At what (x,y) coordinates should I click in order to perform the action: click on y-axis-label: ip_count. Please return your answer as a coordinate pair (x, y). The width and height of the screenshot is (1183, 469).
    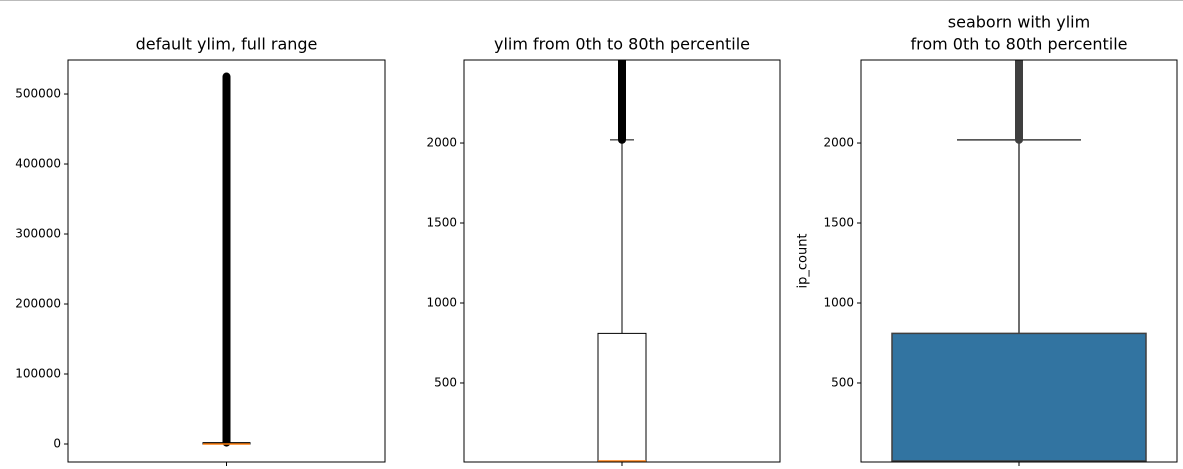
    Looking at the image, I should click on (803, 260).